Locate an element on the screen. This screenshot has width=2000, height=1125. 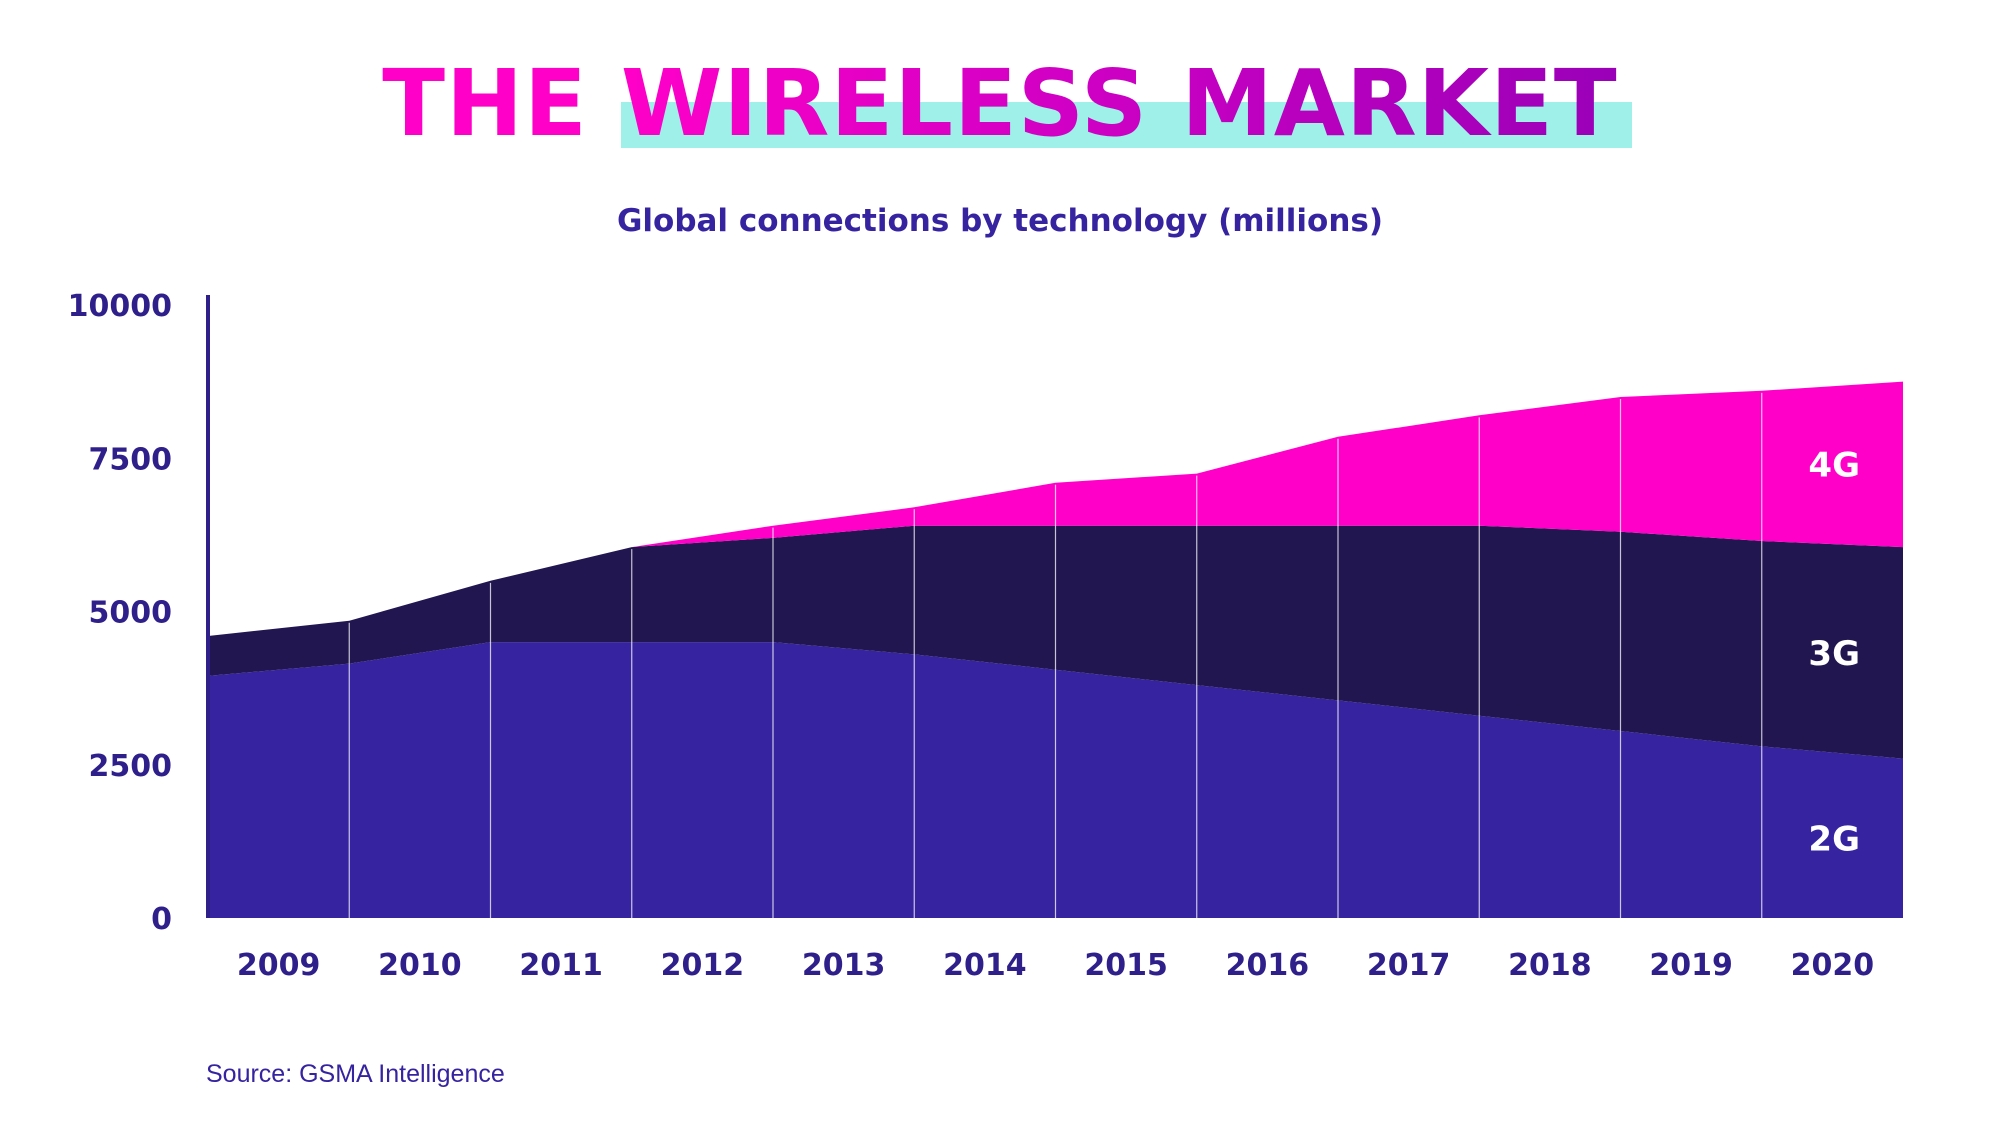
title-part2-wrap: WIRELESS MARKET is located at coordinates (1126, 104).